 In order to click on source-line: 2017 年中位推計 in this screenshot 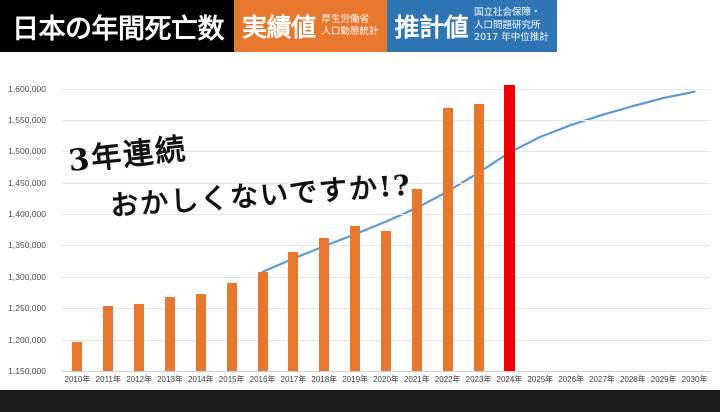, I will do `click(511, 38)`.